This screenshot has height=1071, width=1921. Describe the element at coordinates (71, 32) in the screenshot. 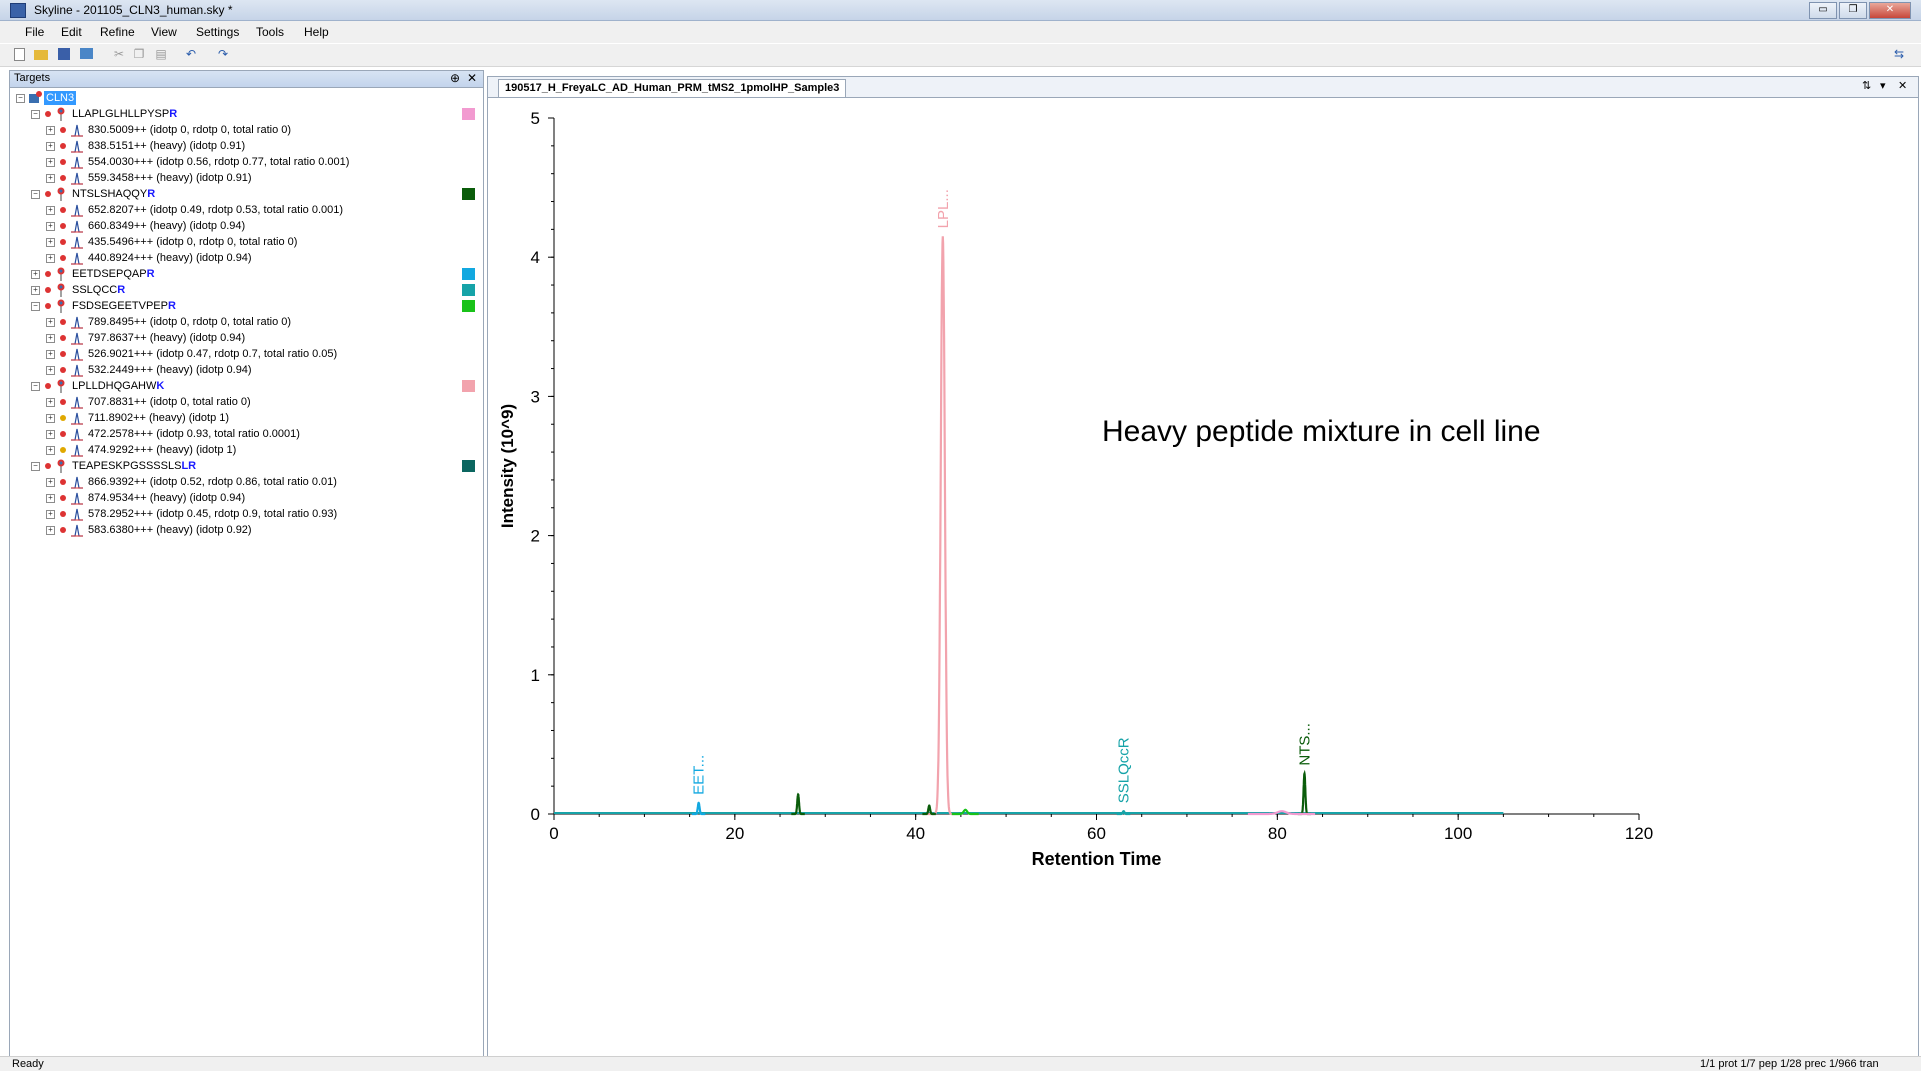

I see `menu-edit: Edit` at that location.